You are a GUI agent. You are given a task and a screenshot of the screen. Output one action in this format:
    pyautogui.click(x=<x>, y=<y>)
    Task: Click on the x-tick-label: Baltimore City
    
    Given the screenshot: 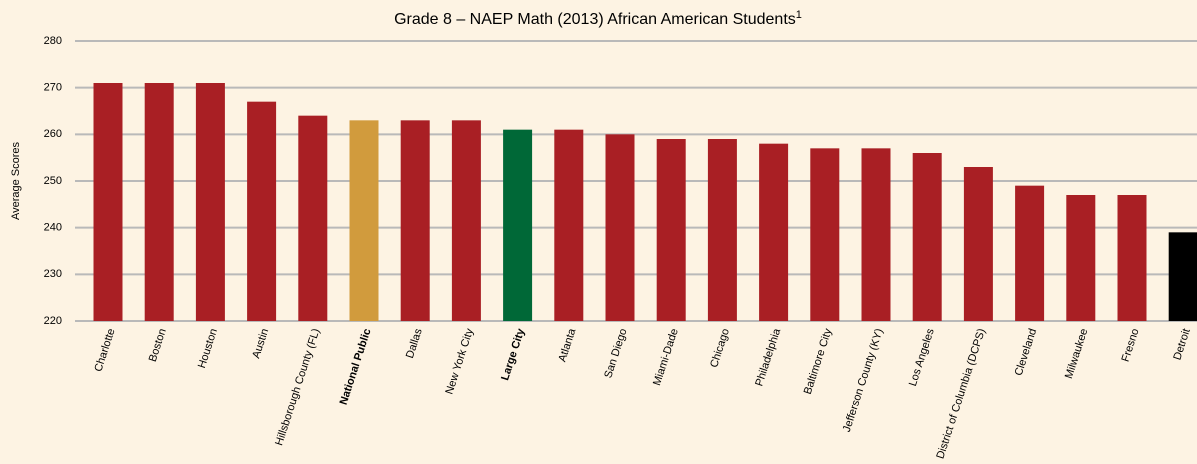 What is the action you would take?
    pyautogui.click(x=818, y=361)
    